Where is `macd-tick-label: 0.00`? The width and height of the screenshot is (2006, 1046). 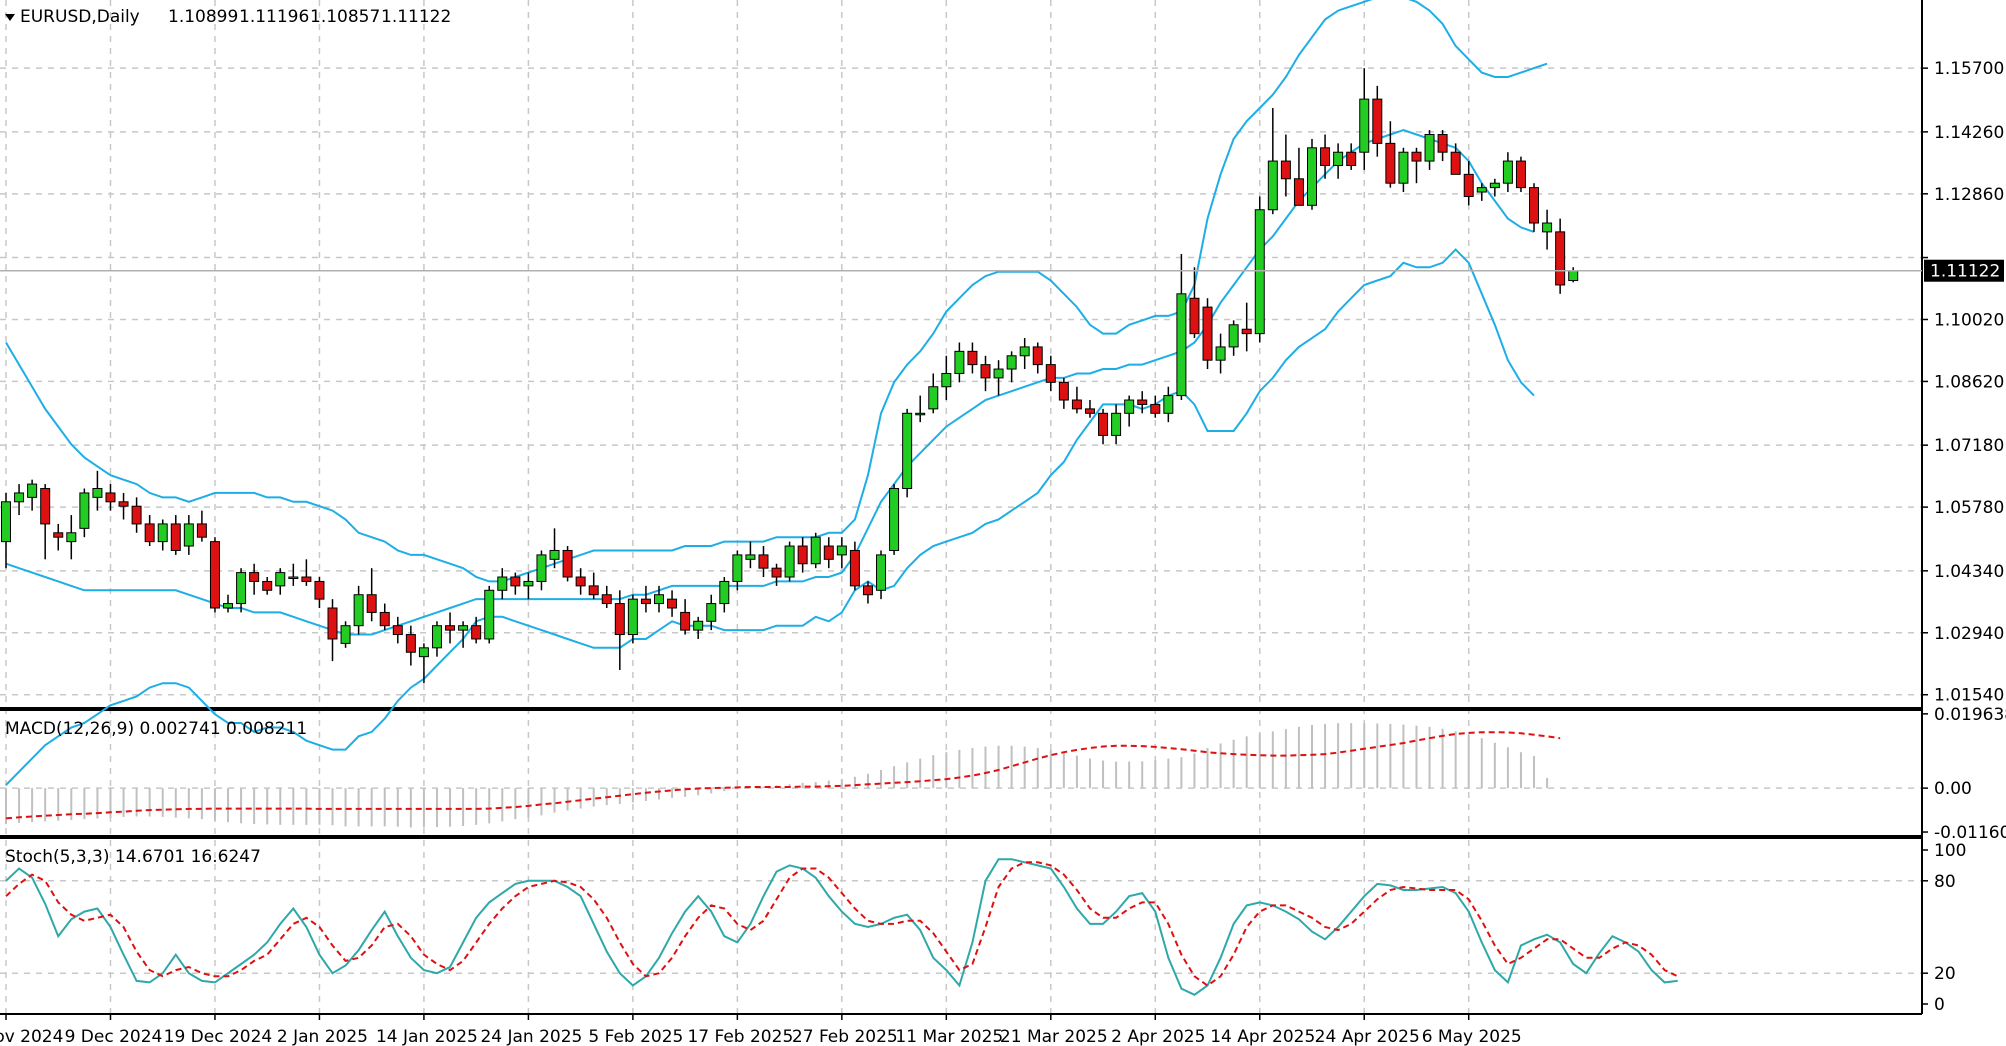 macd-tick-label: 0.00 is located at coordinates (1953, 789).